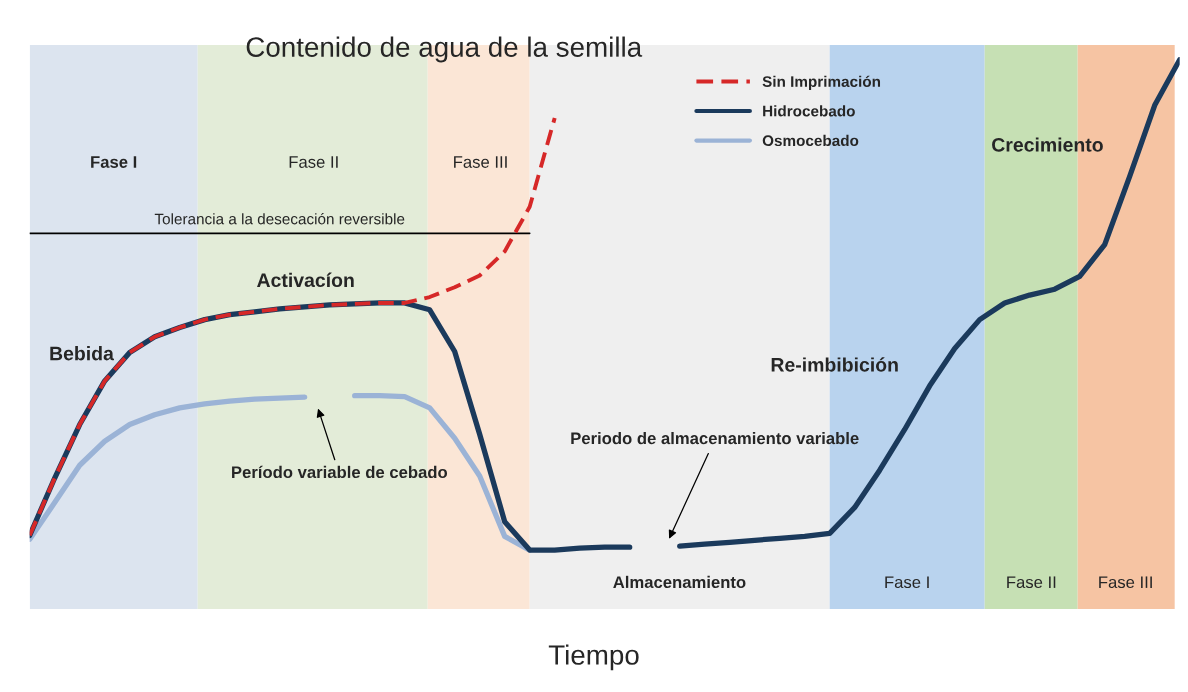  I want to click on legend-label: Sin Imprimación, so click(821, 83).